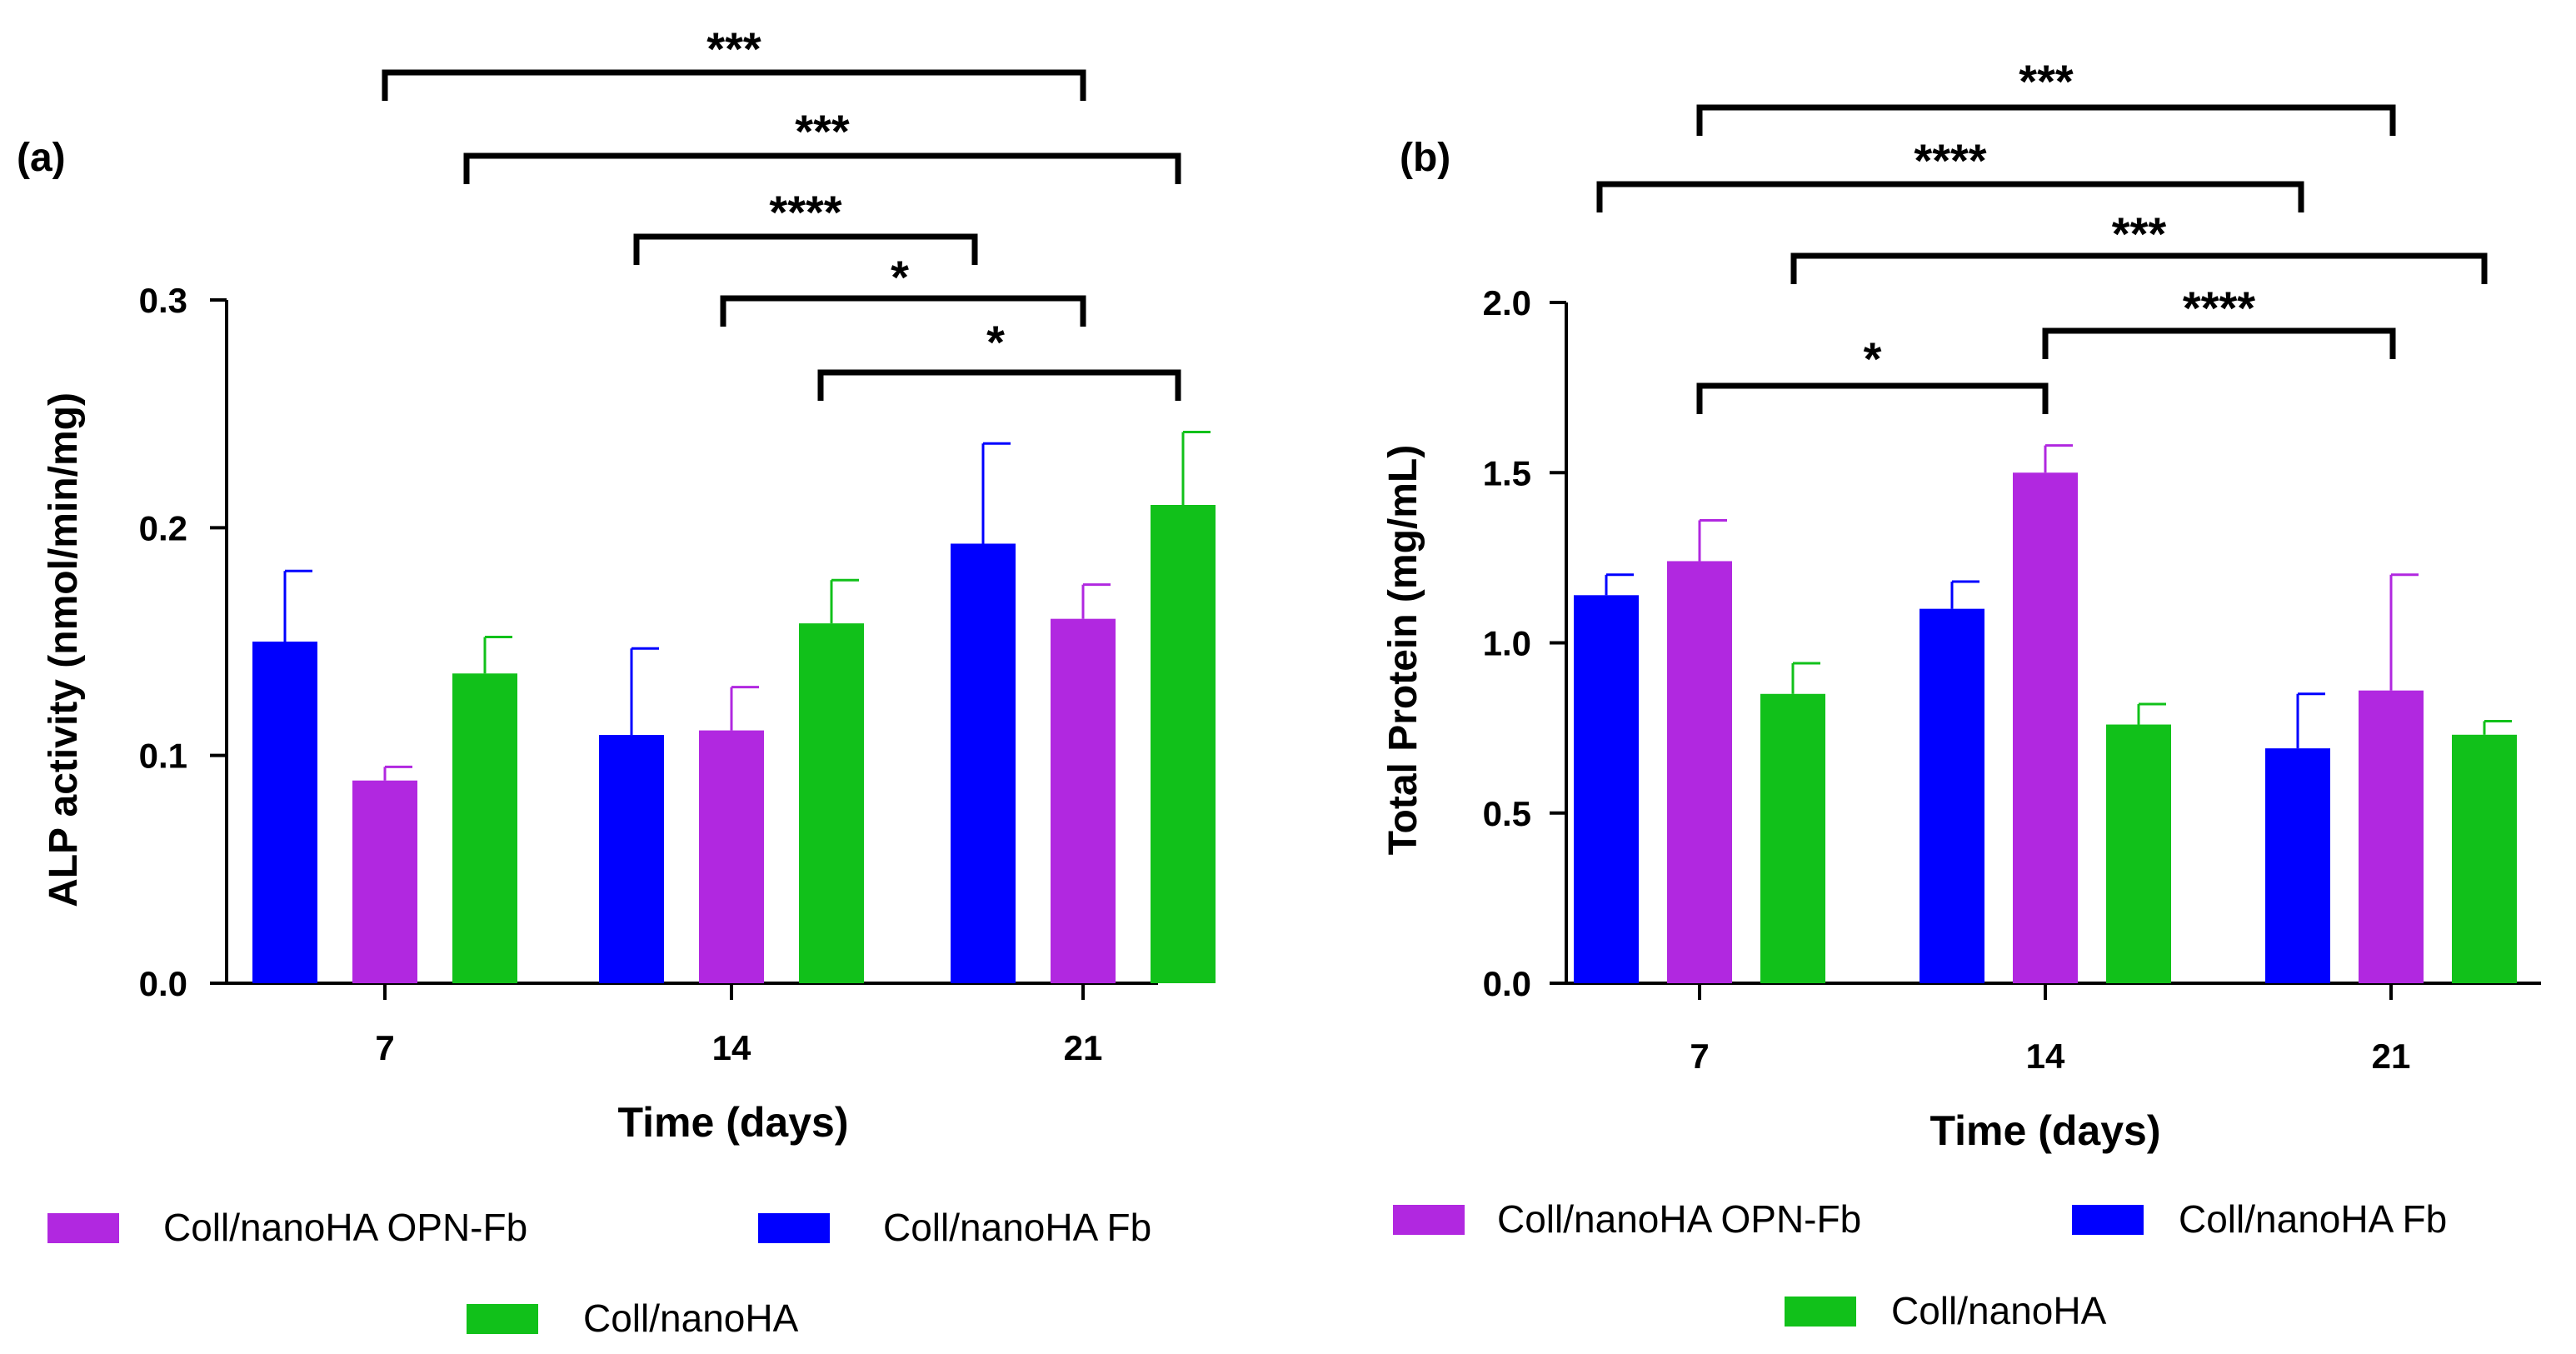 The image size is (2576, 1354). What do you see at coordinates (163, 300) in the screenshot?
I see `y-tick-label: 0.3` at bounding box center [163, 300].